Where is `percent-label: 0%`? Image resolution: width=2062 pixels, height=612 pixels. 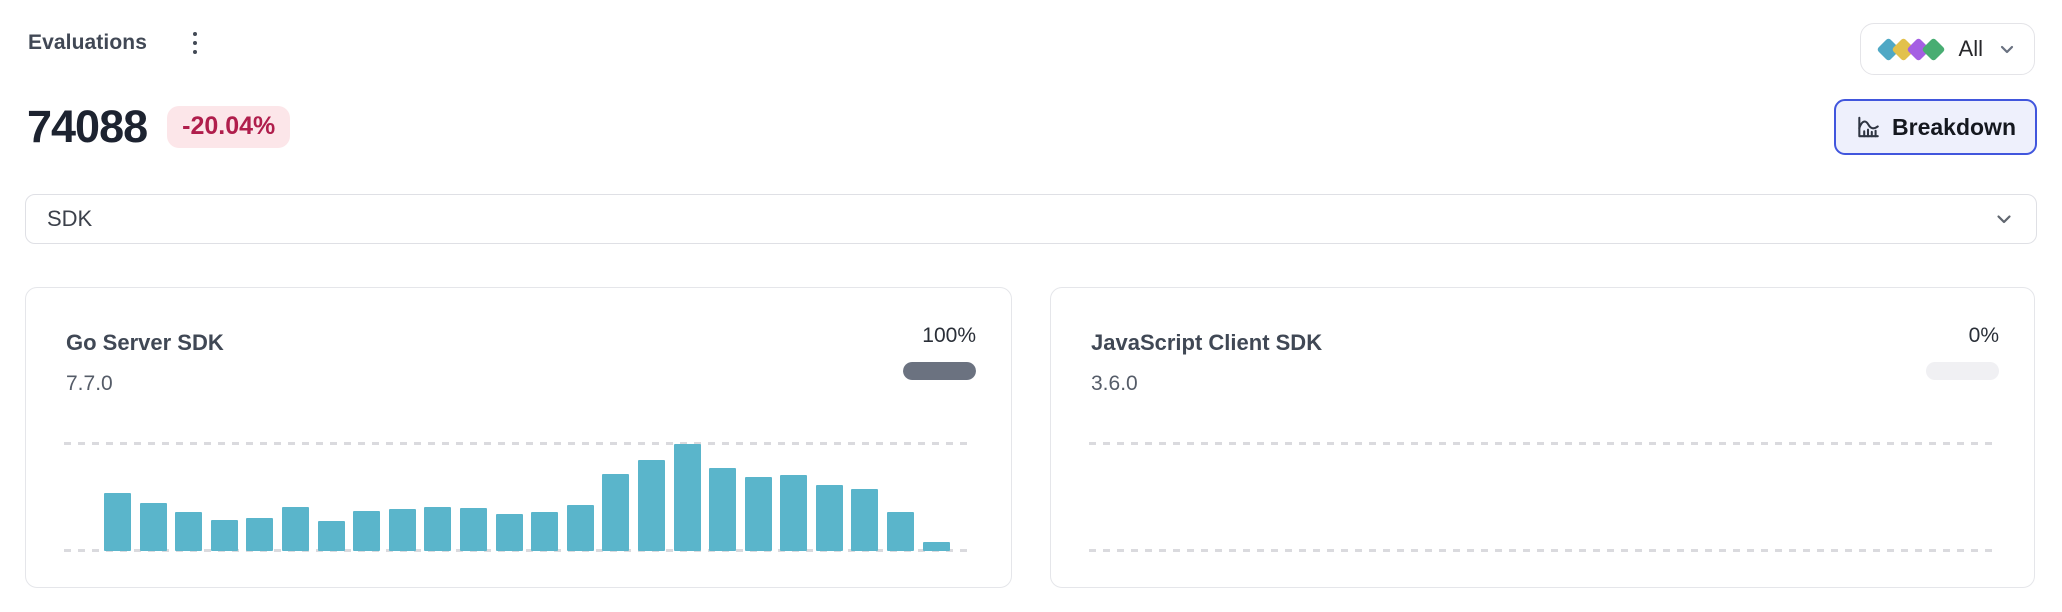
percent-label: 0% is located at coordinates (1983, 335).